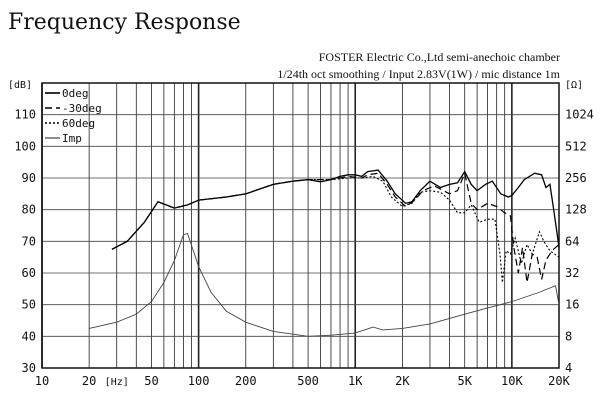 This screenshot has width=600, height=400. What do you see at coordinates (464, 381) in the screenshot?
I see `x-tick-label: 5K` at bounding box center [464, 381].